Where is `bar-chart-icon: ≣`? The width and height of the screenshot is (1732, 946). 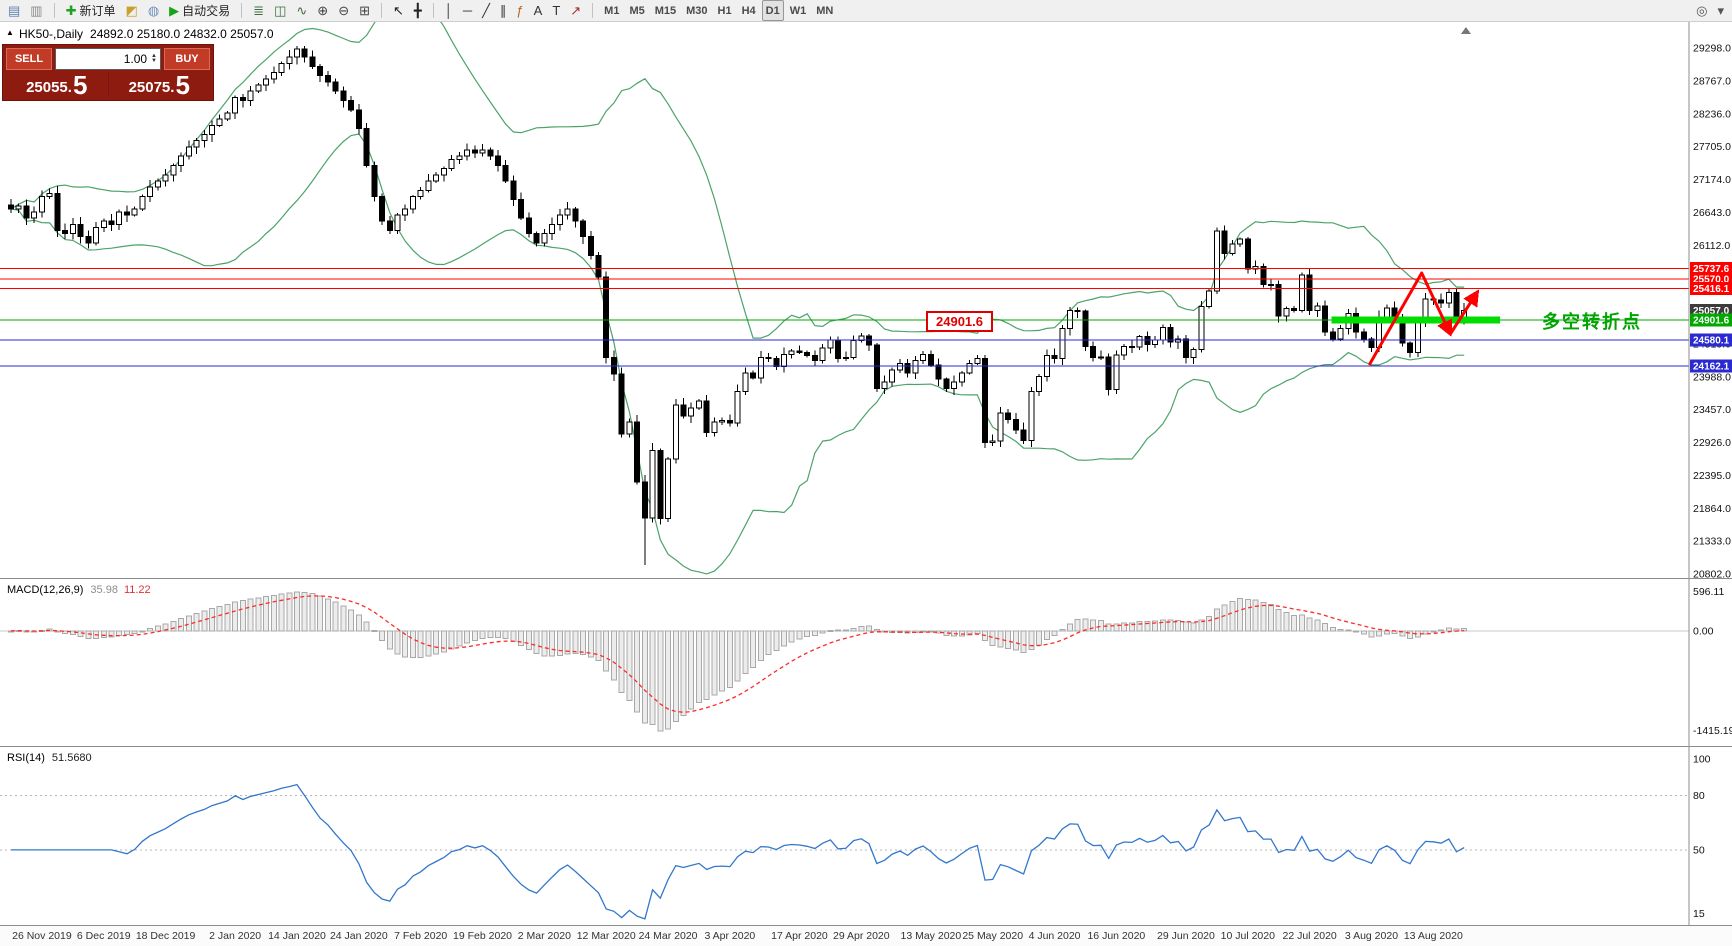 bar-chart-icon: ≣ is located at coordinates (258, 10).